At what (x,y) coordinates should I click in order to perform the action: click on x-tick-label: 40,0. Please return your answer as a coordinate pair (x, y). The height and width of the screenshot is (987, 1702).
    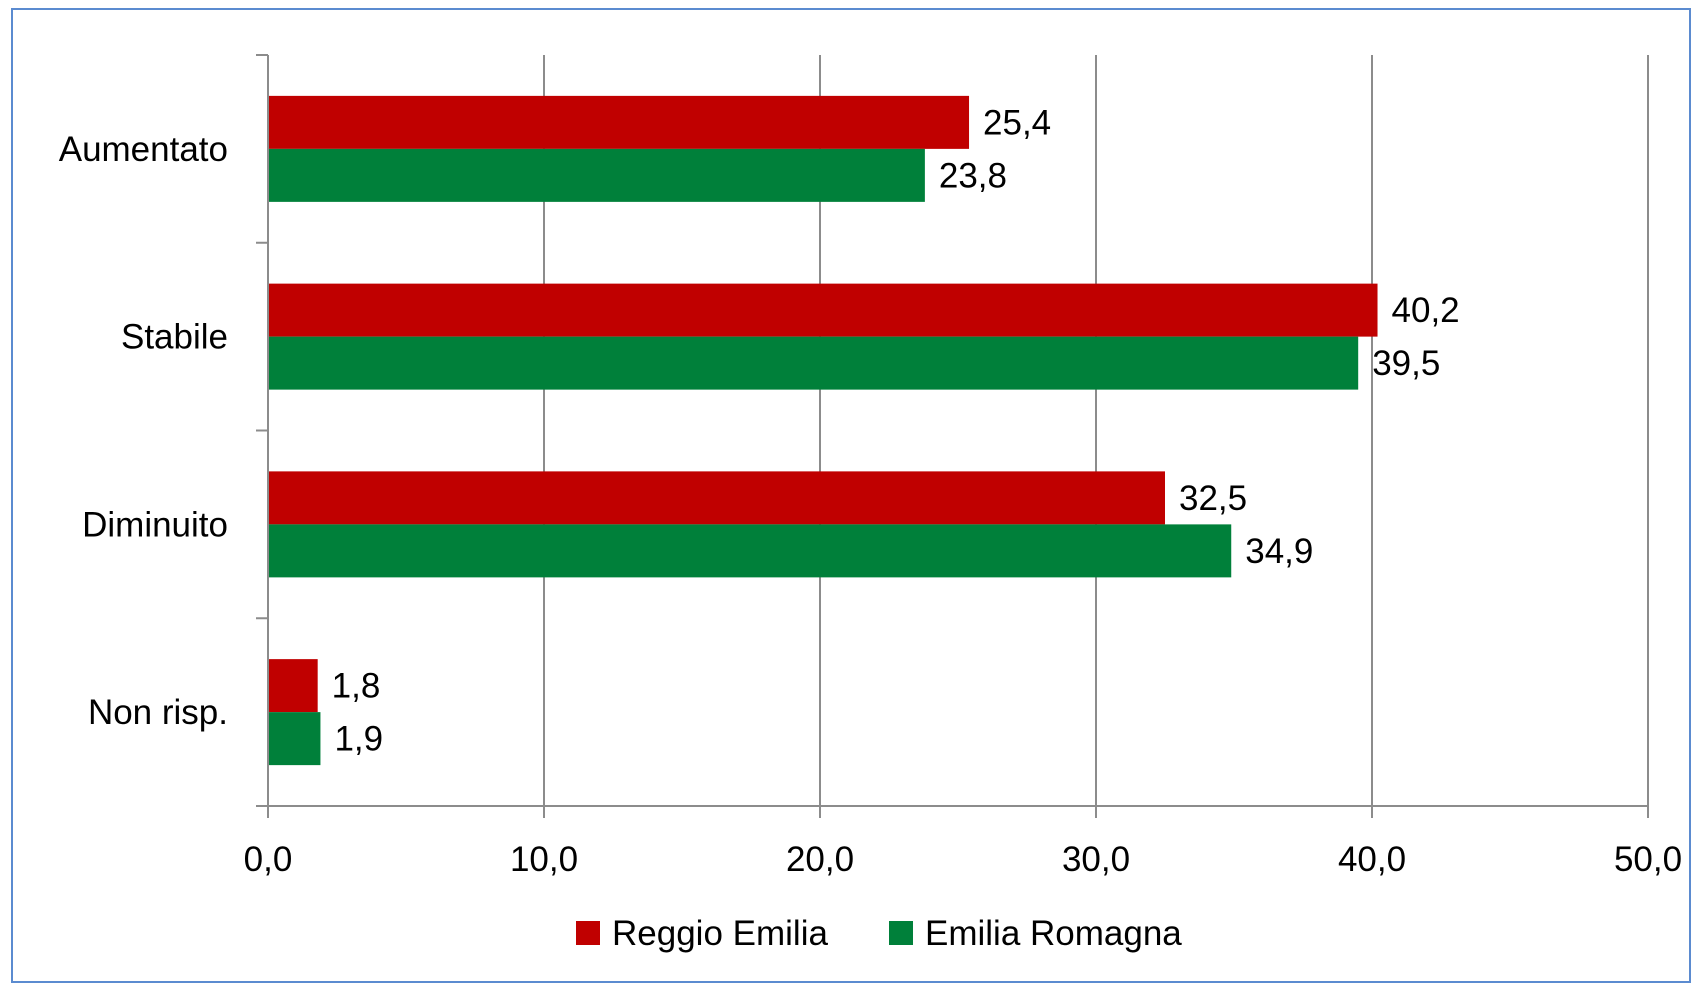
    Looking at the image, I should click on (1372, 859).